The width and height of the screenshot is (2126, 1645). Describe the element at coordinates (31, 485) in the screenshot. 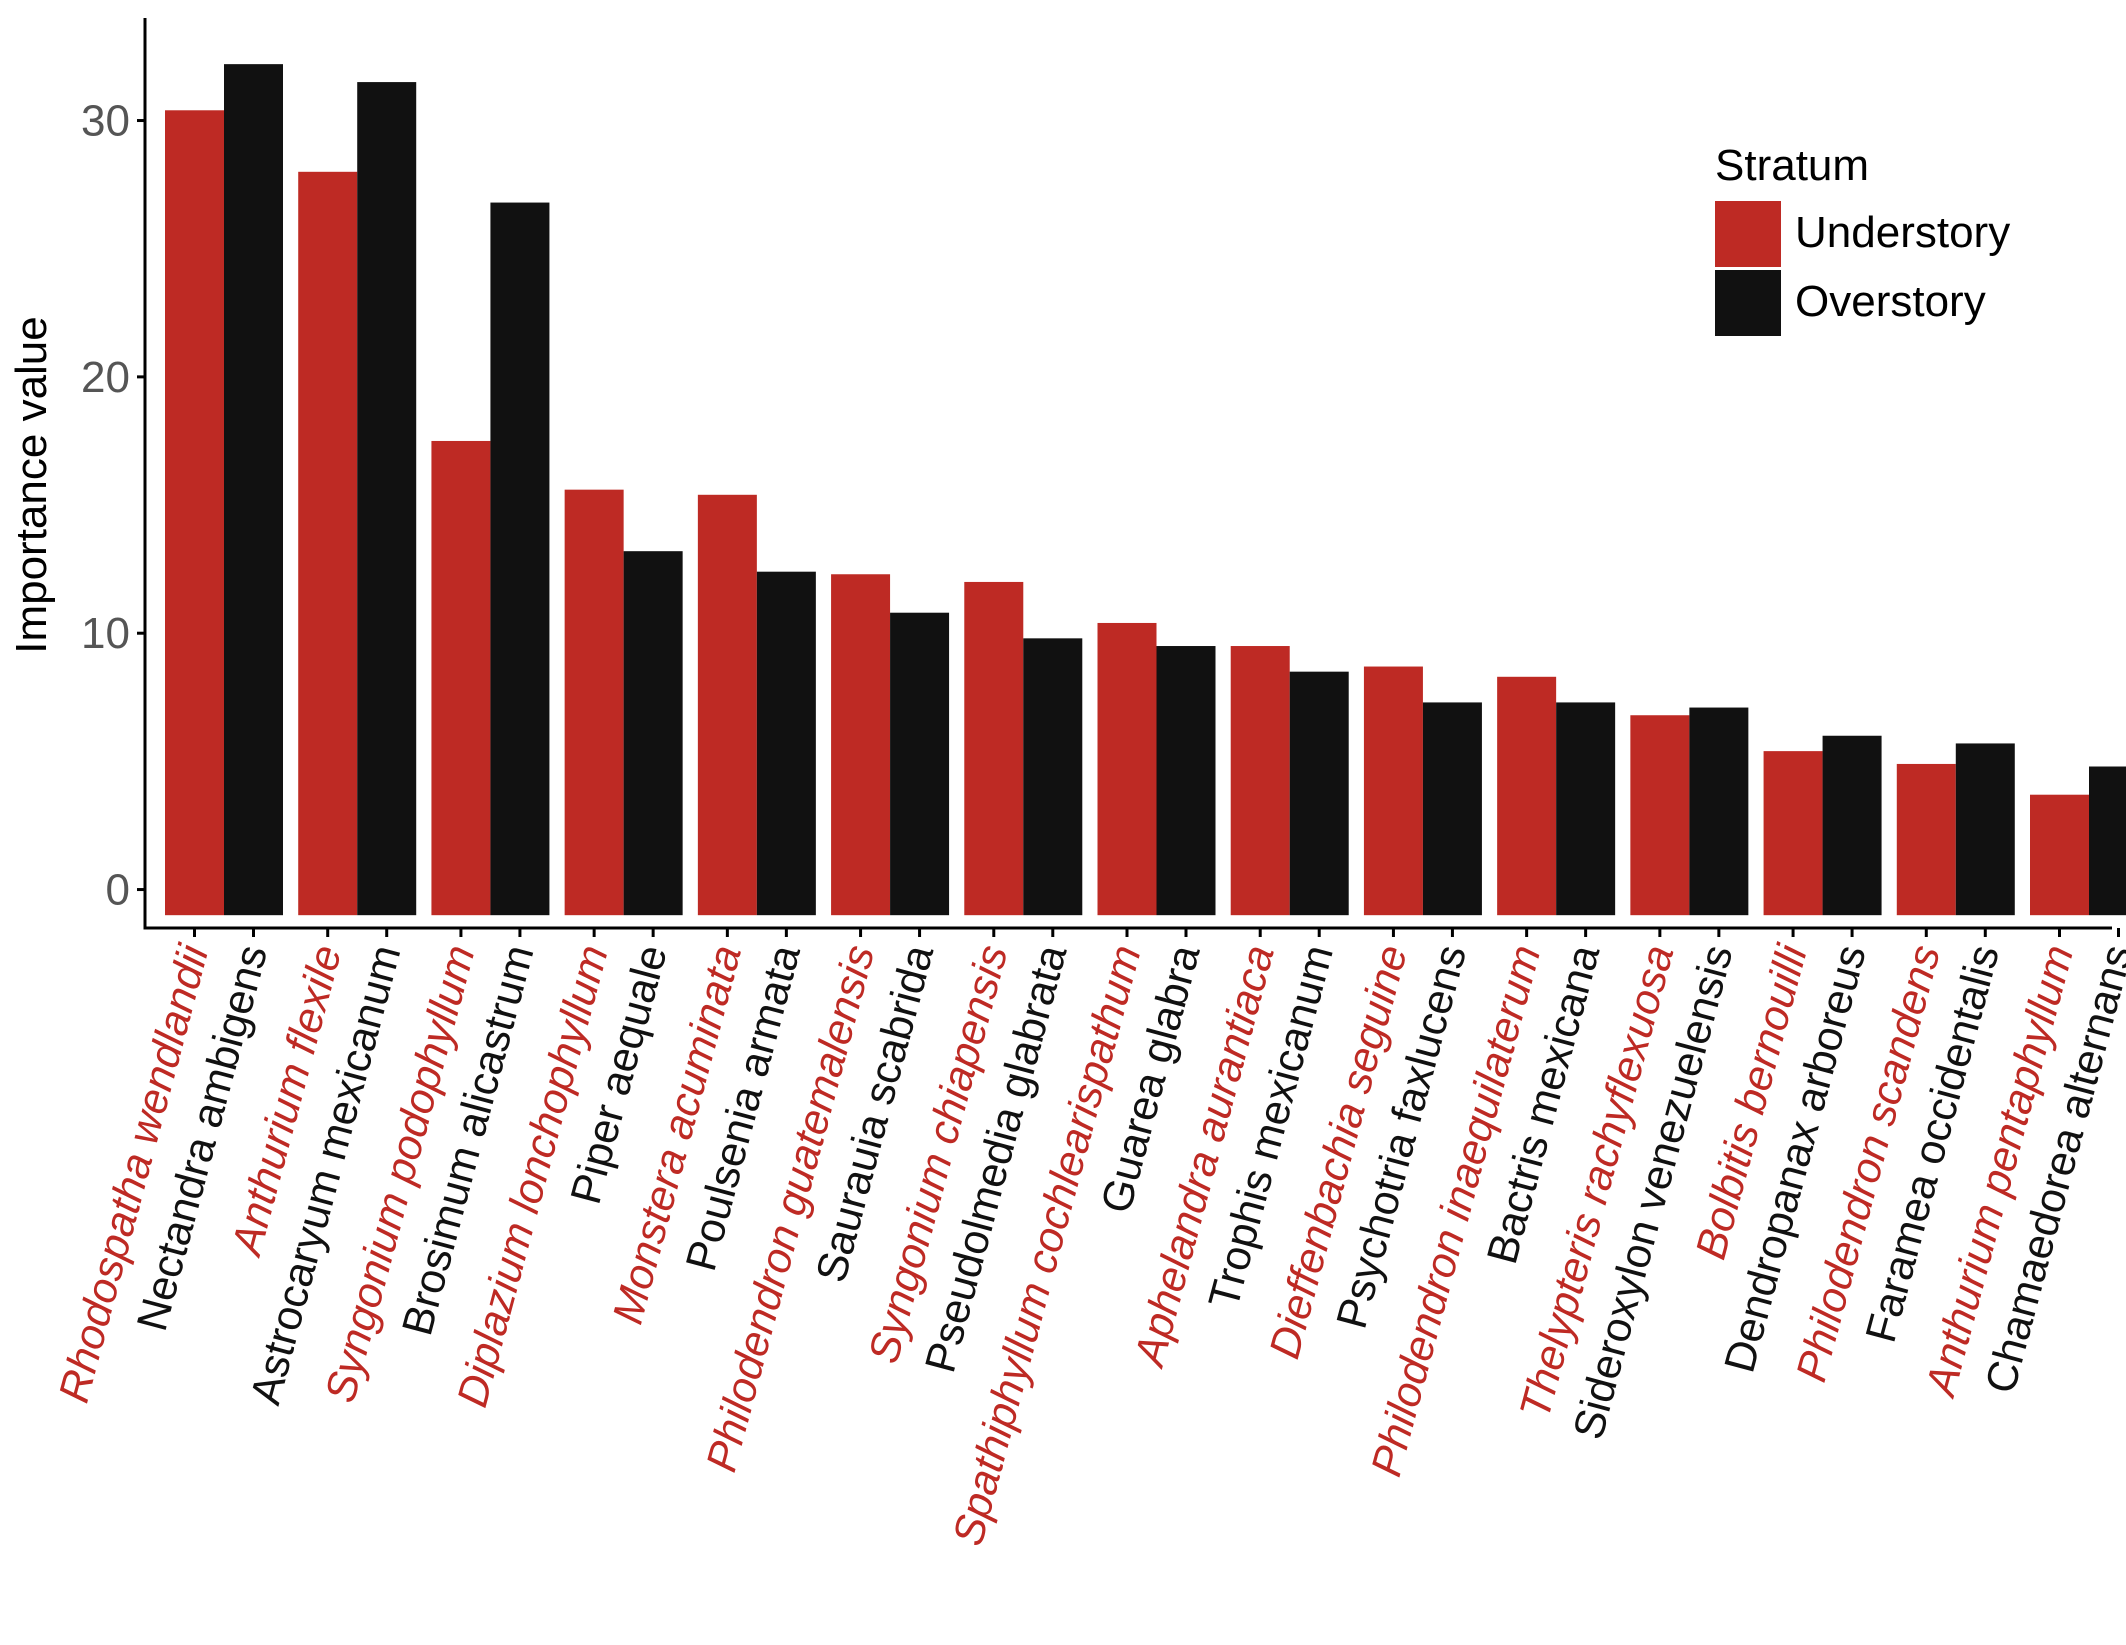

I see `y-axis-title: Importance value` at that location.